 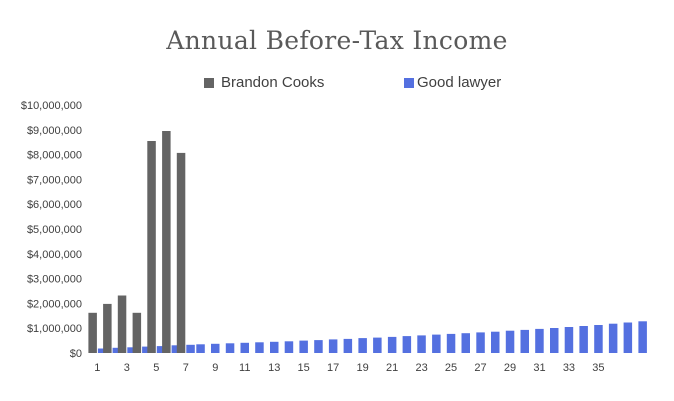 What do you see at coordinates (569, 368) in the screenshot?
I see `x-tick-label: 33` at bounding box center [569, 368].